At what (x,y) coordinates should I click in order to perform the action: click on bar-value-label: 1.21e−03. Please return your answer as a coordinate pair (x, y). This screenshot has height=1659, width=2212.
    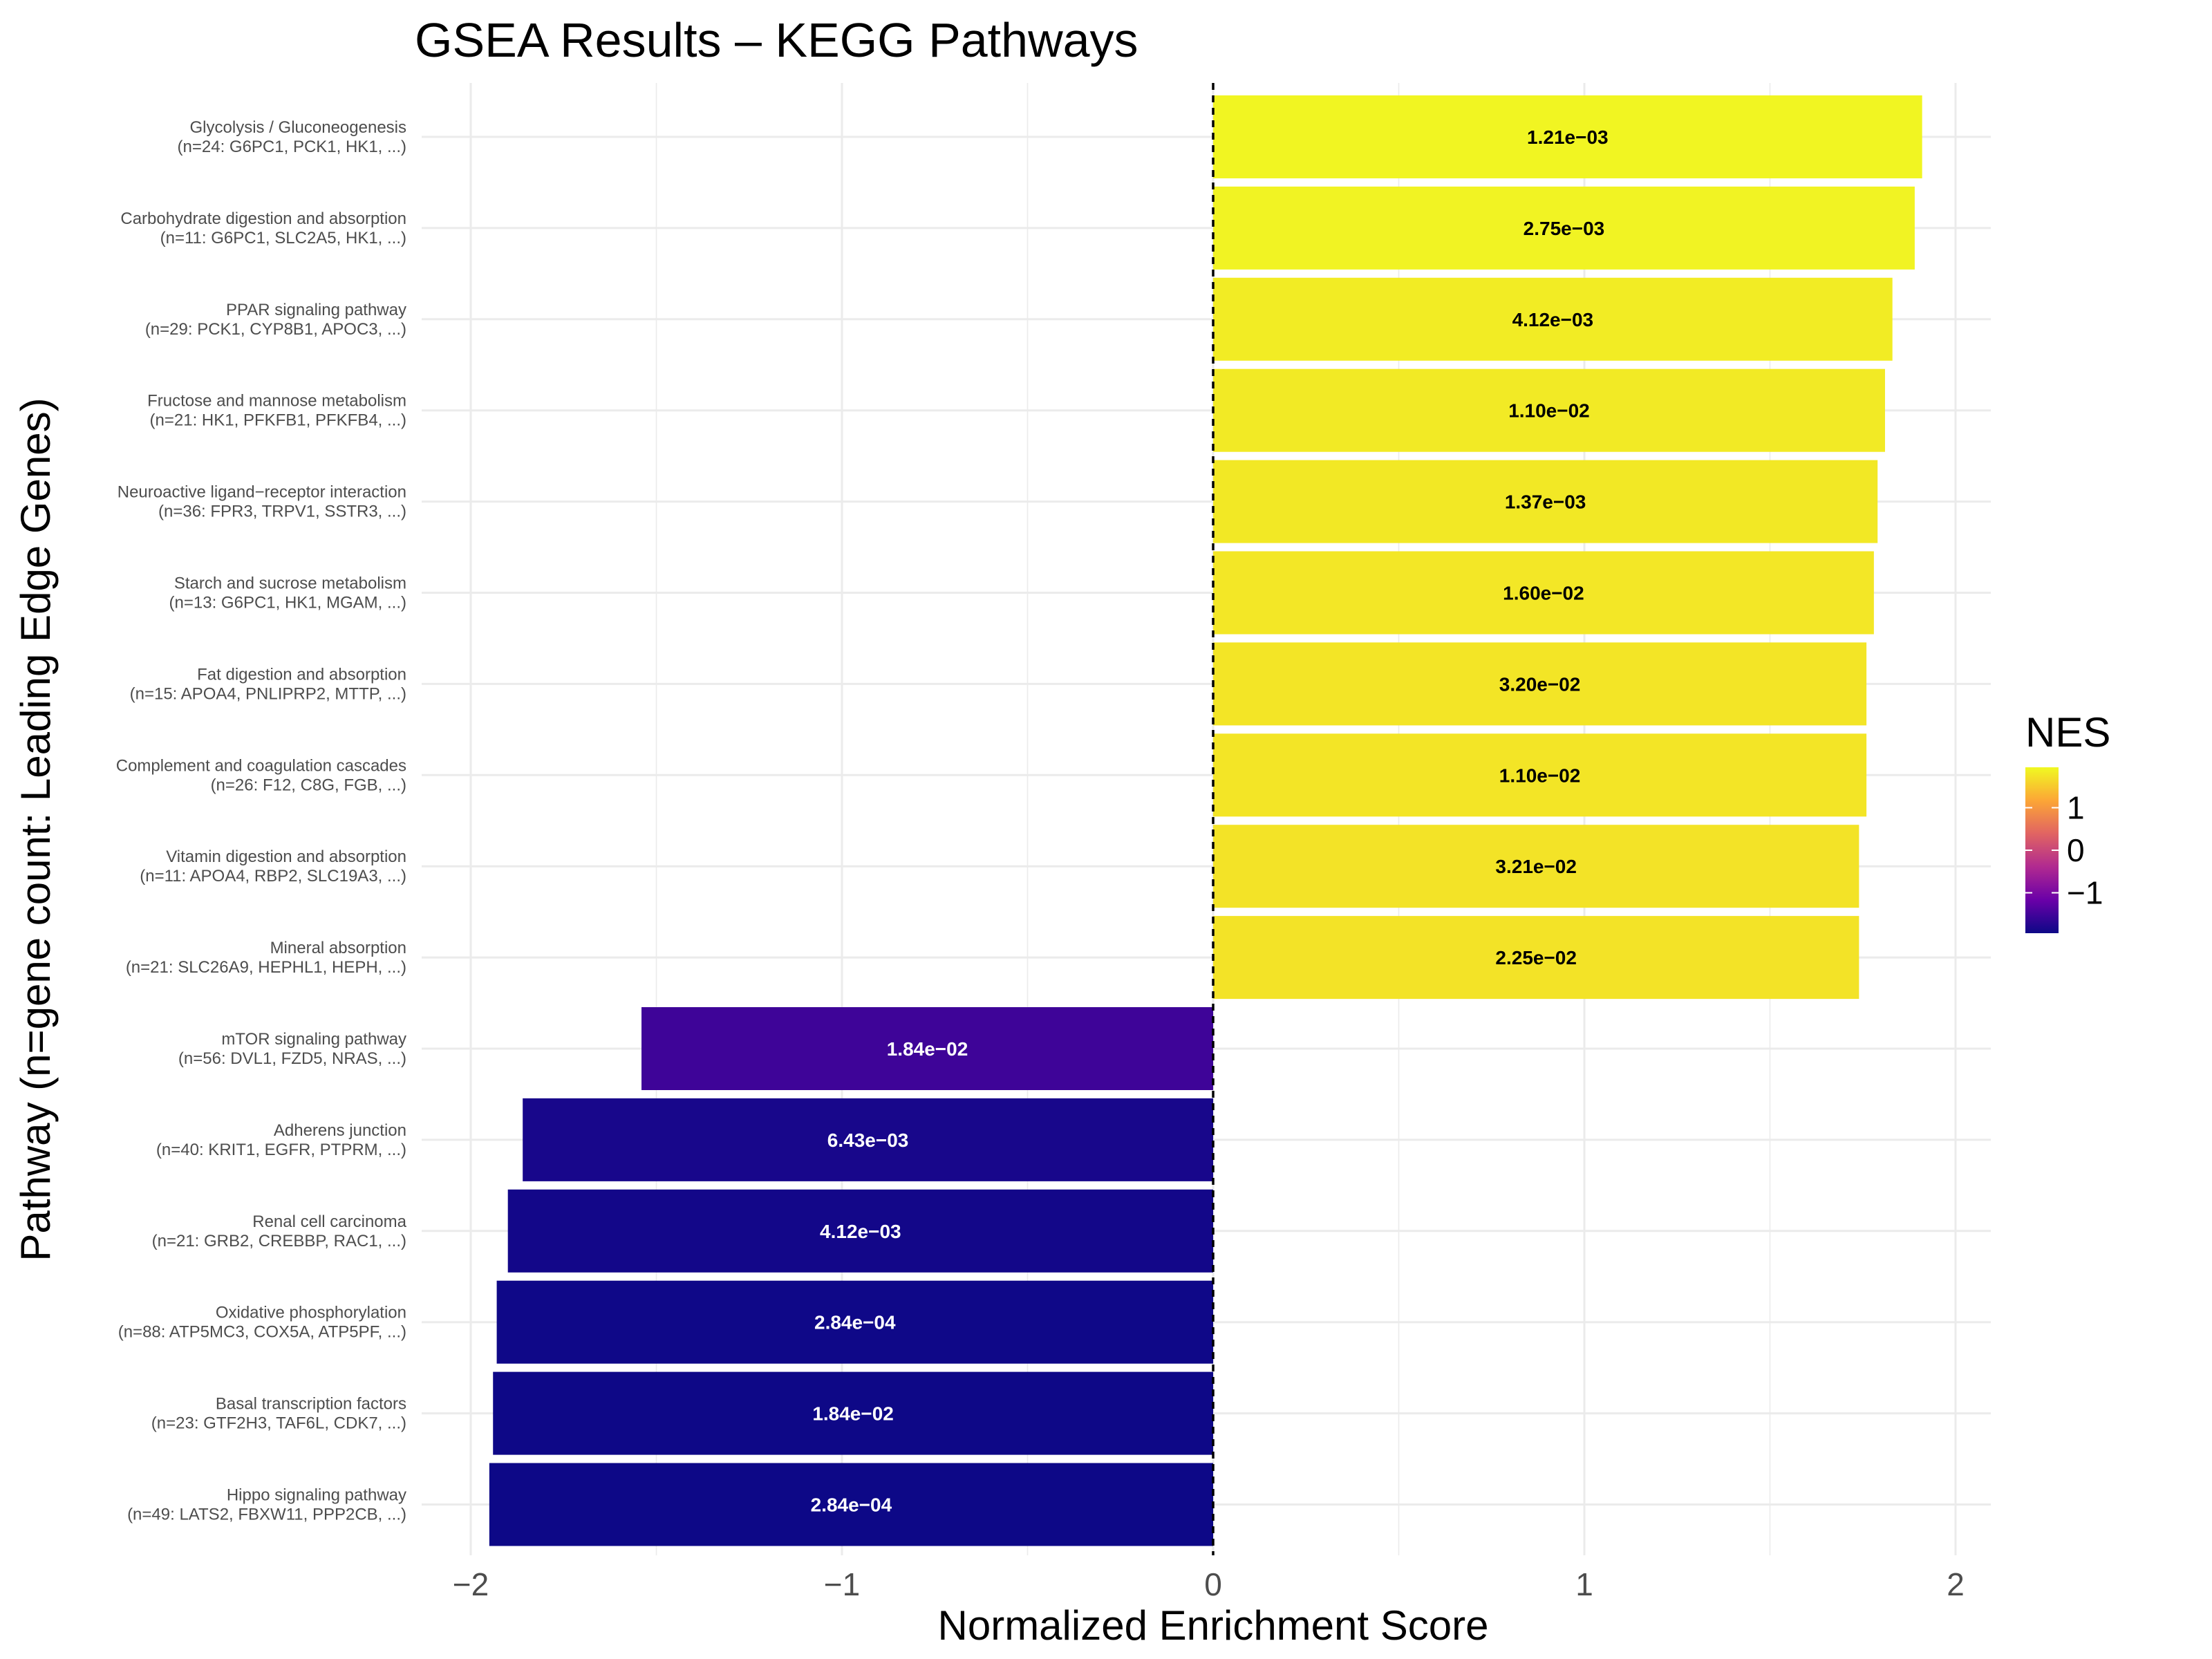
    Looking at the image, I should click on (1568, 137).